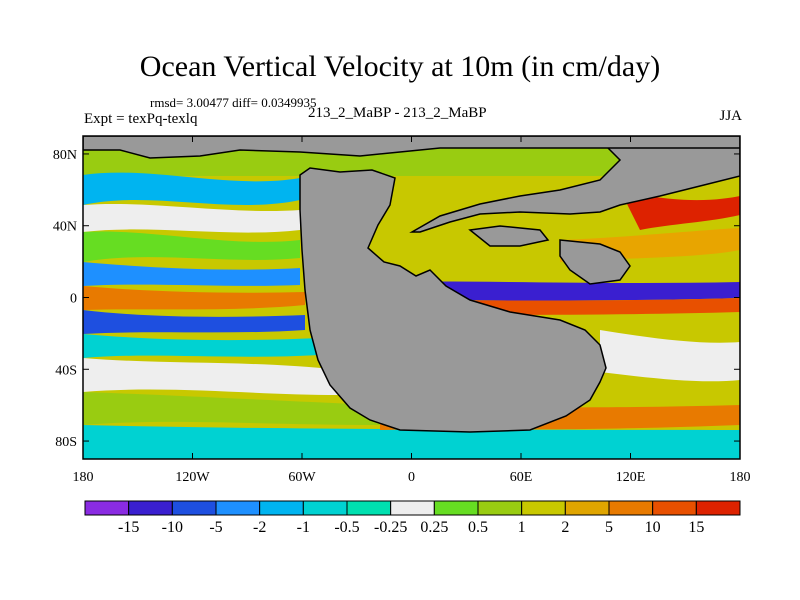 Image resolution: width=800 pixels, height=600 pixels. Describe the element at coordinates (509, 236) in the screenshot. I see `land-mass-inlet` at that location.